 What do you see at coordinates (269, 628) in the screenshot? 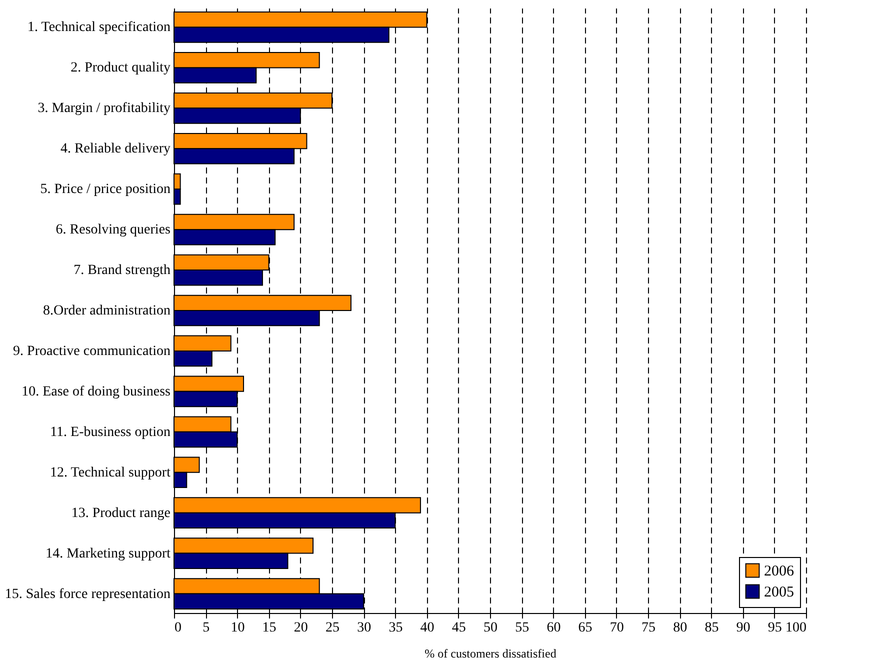
I see `x-tick-label: 15` at bounding box center [269, 628].